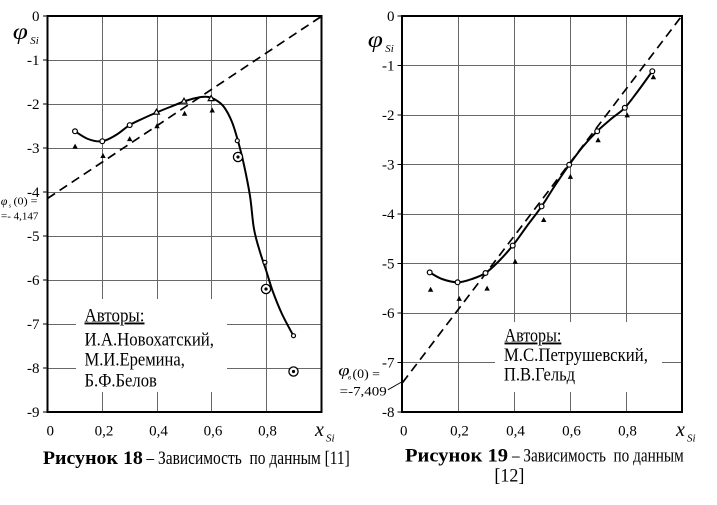 Image resolution: width=717 pixels, height=505 pixels. What do you see at coordinates (33, 413) in the screenshot?
I see `svg-text: -9` at bounding box center [33, 413].